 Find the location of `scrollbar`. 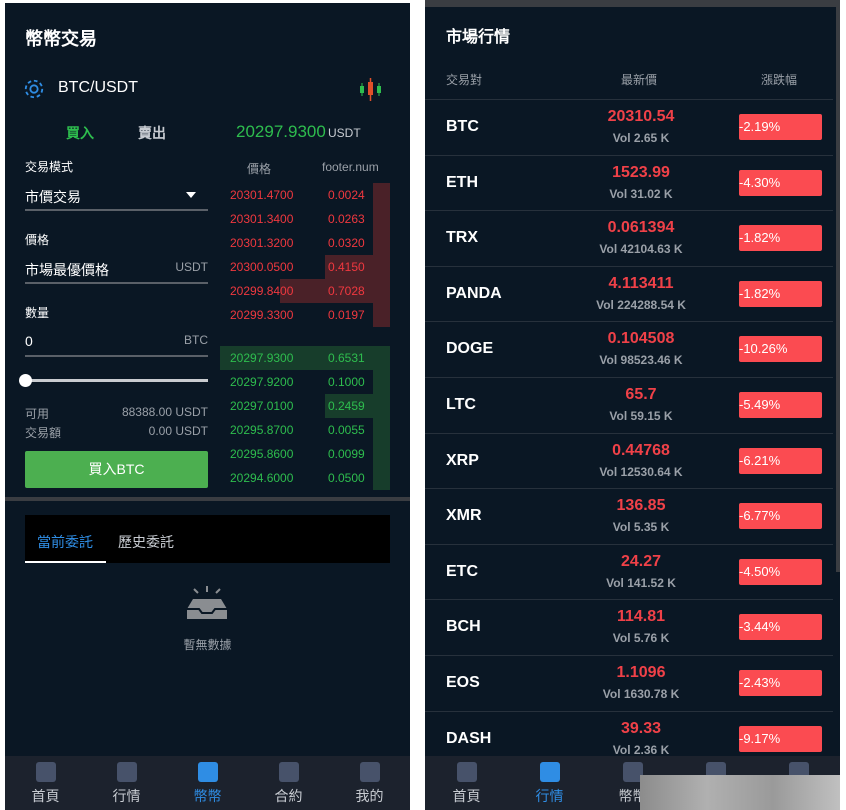

scrollbar is located at coordinates (838, 289).